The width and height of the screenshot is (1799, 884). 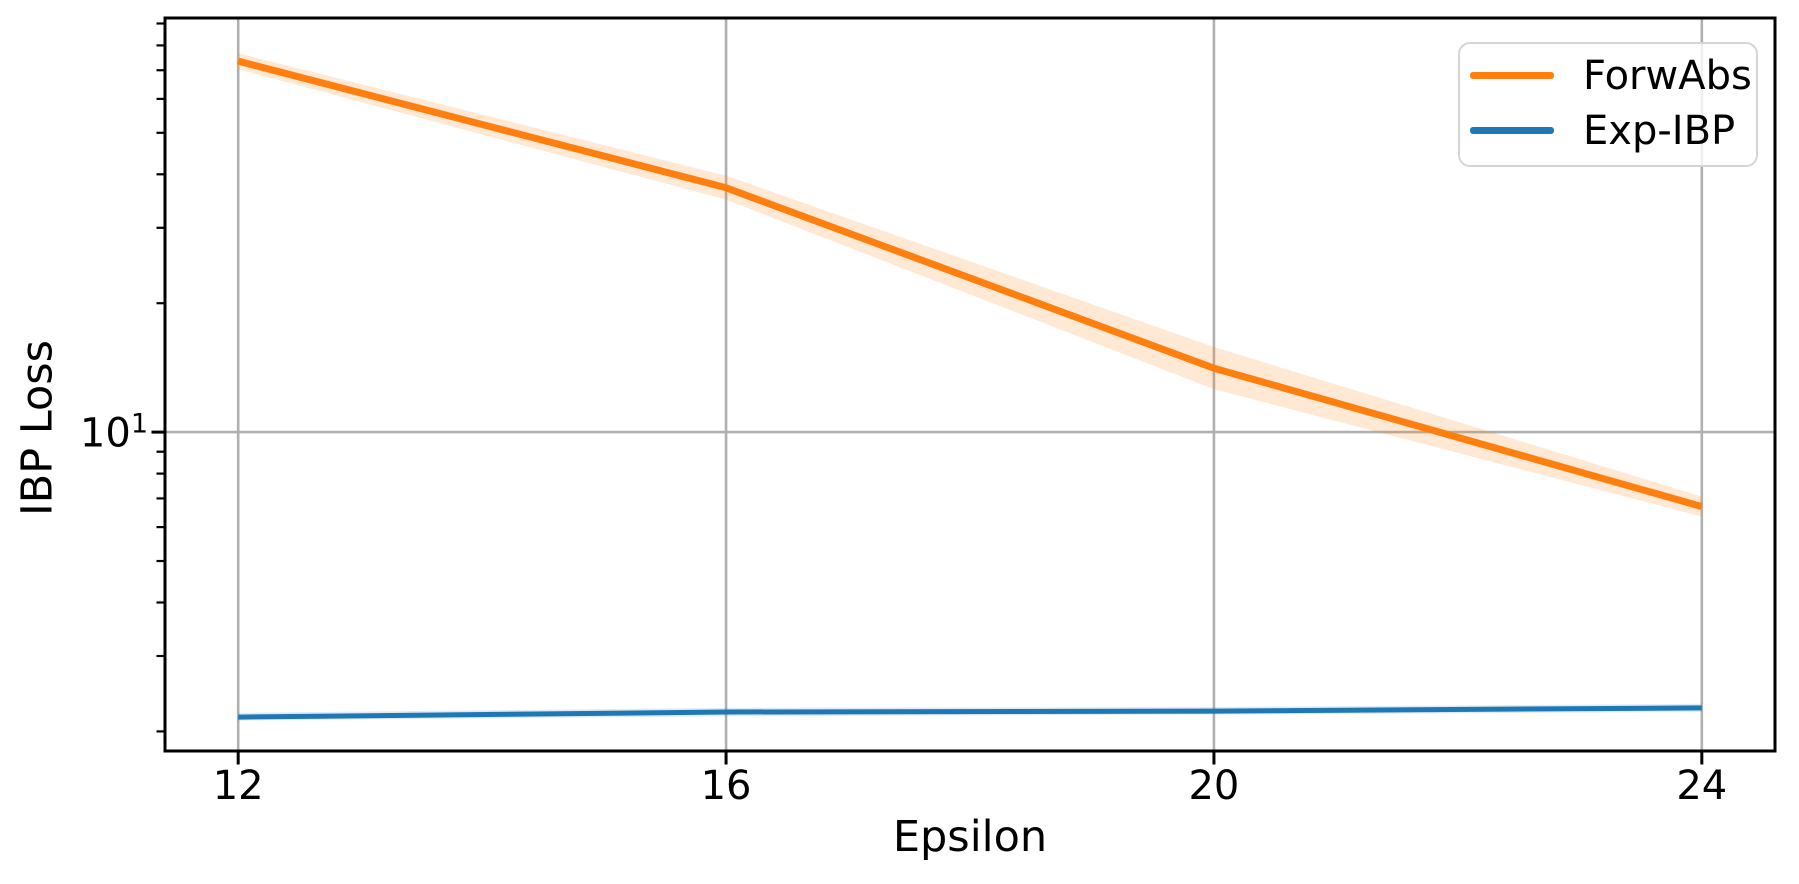 I want to click on y-tick-label: 101, so click(x=114, y=432).